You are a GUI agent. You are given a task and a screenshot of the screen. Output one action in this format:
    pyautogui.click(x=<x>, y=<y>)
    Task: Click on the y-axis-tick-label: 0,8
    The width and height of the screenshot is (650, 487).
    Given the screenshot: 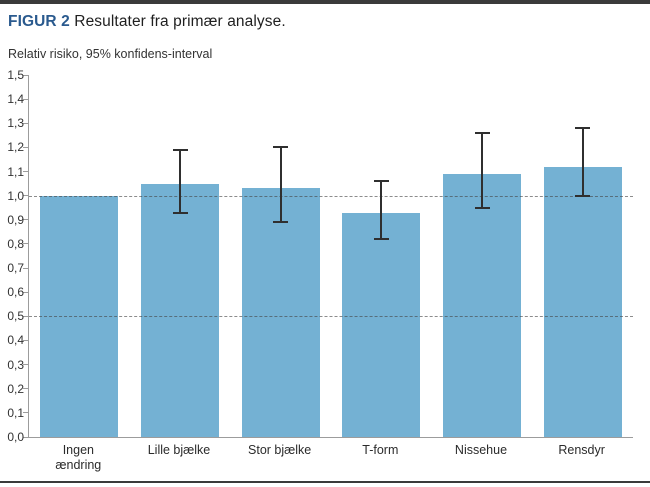 What is the action you would take?
    pyautogui.click(x=15, y=243)
    